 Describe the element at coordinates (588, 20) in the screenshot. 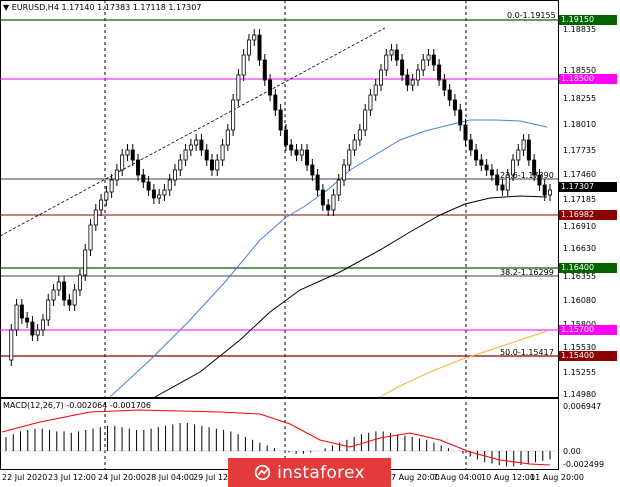

I see `price-tag-high: 1.19150` at that location.